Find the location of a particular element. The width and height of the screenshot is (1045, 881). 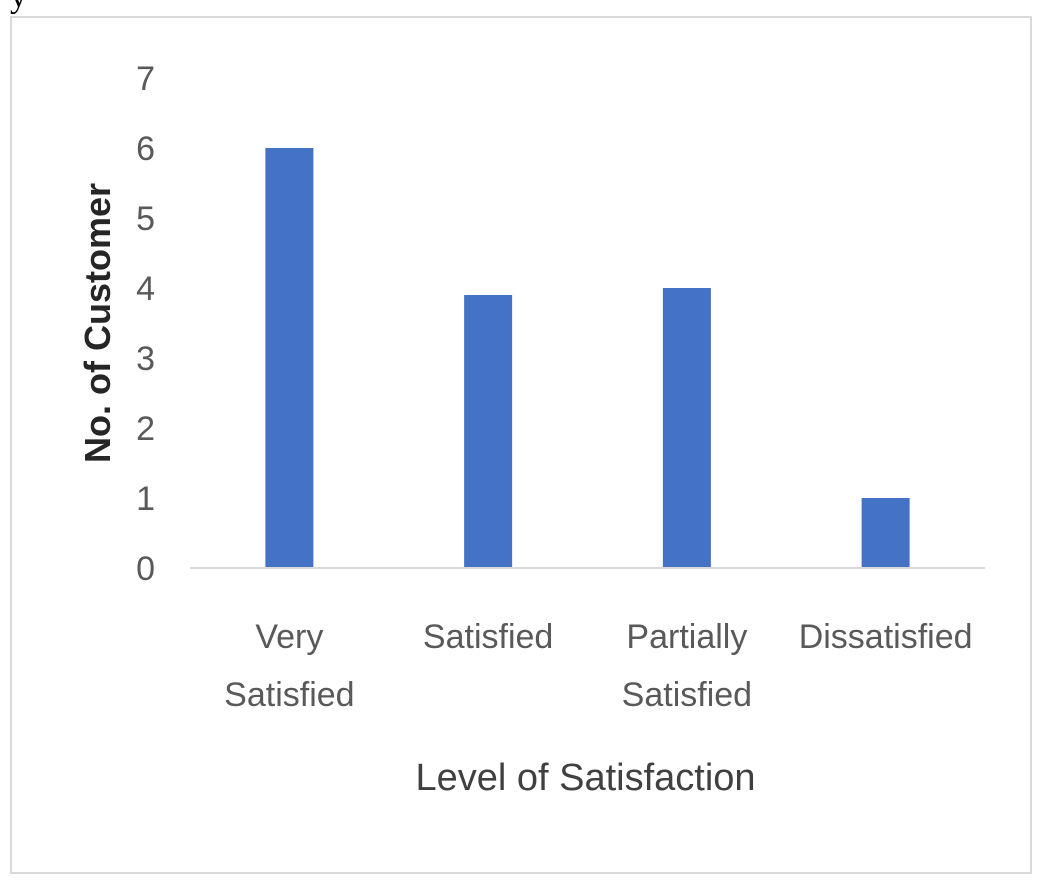

y-tick-labels: 0 1 2 3 4 5 6 7 is located at coordinates (145, 324).